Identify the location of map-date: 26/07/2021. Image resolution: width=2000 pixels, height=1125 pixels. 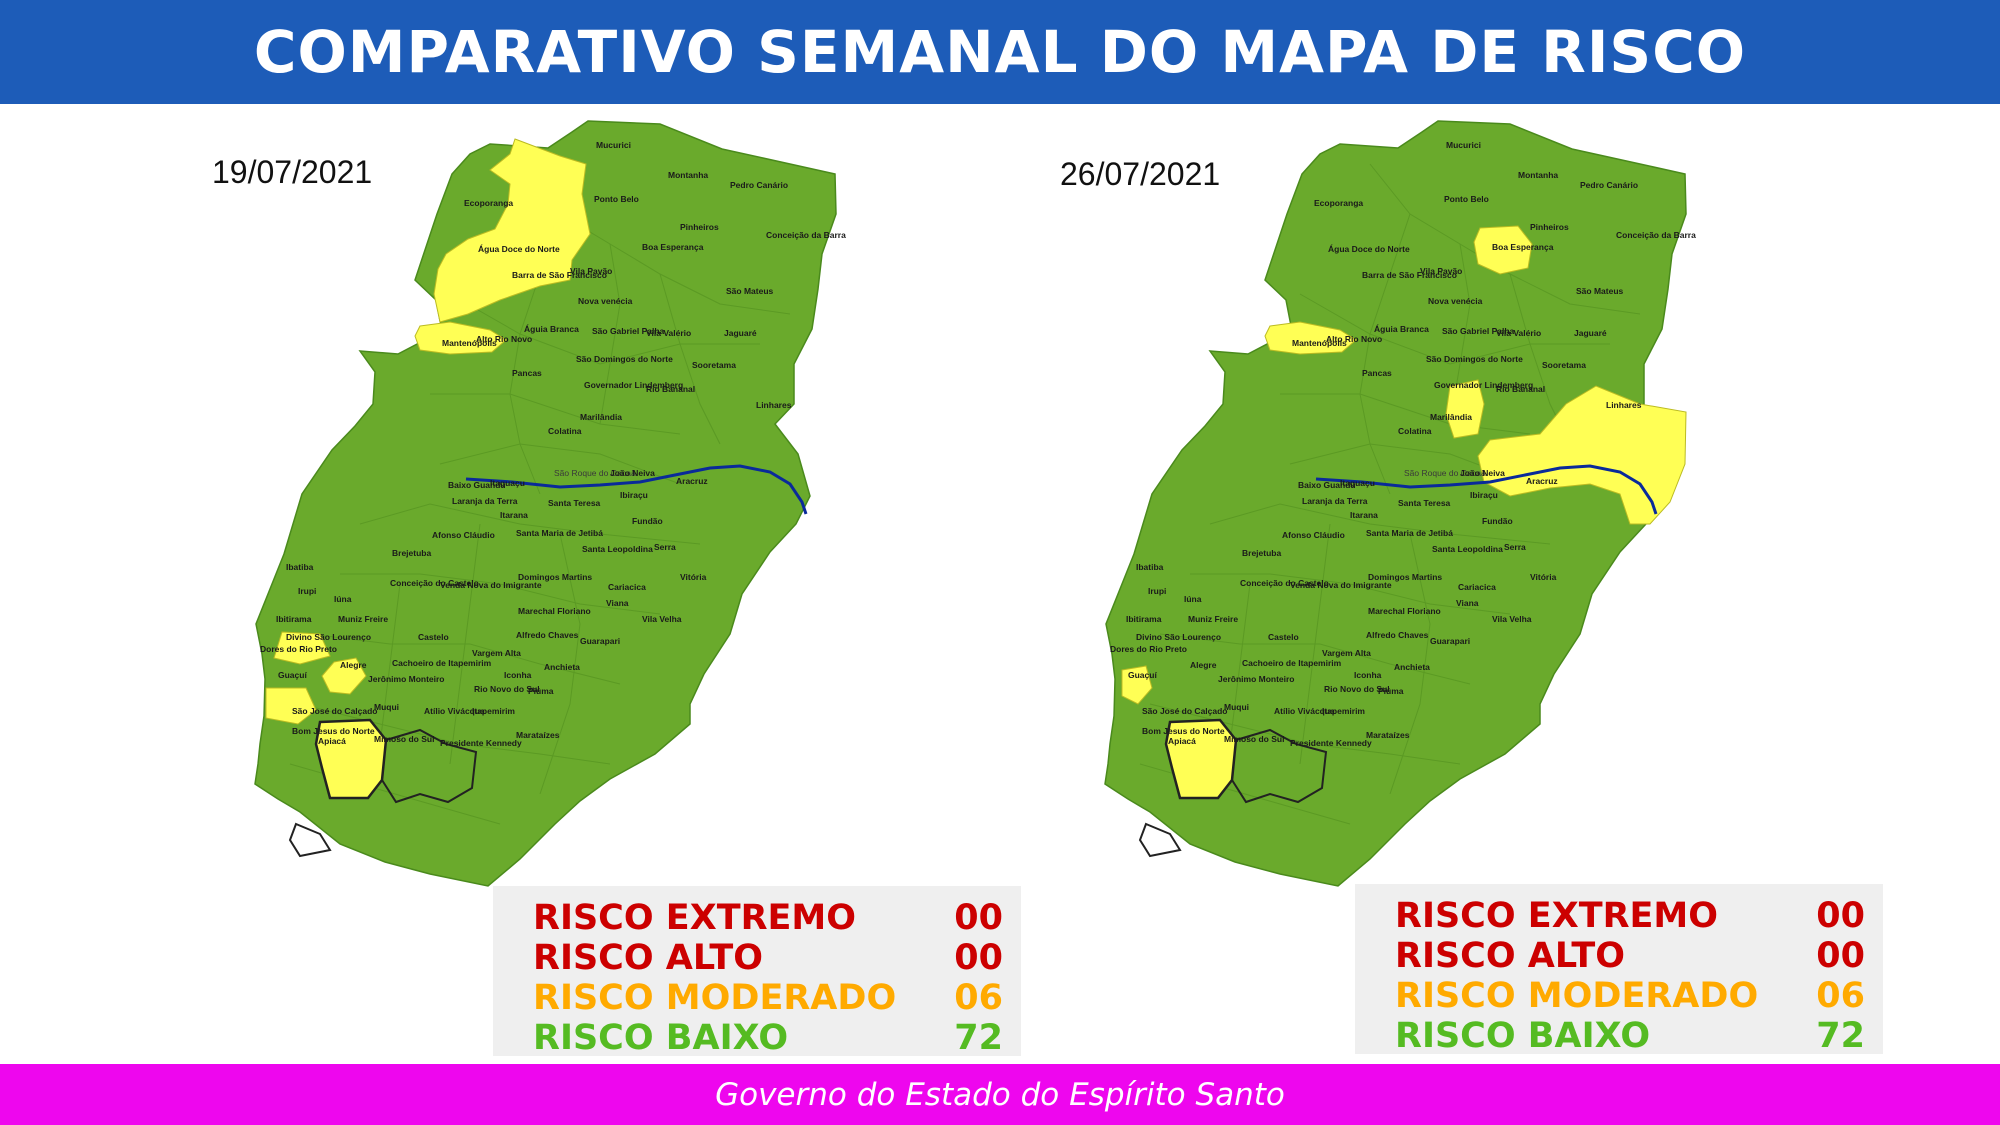
(1140, 174).